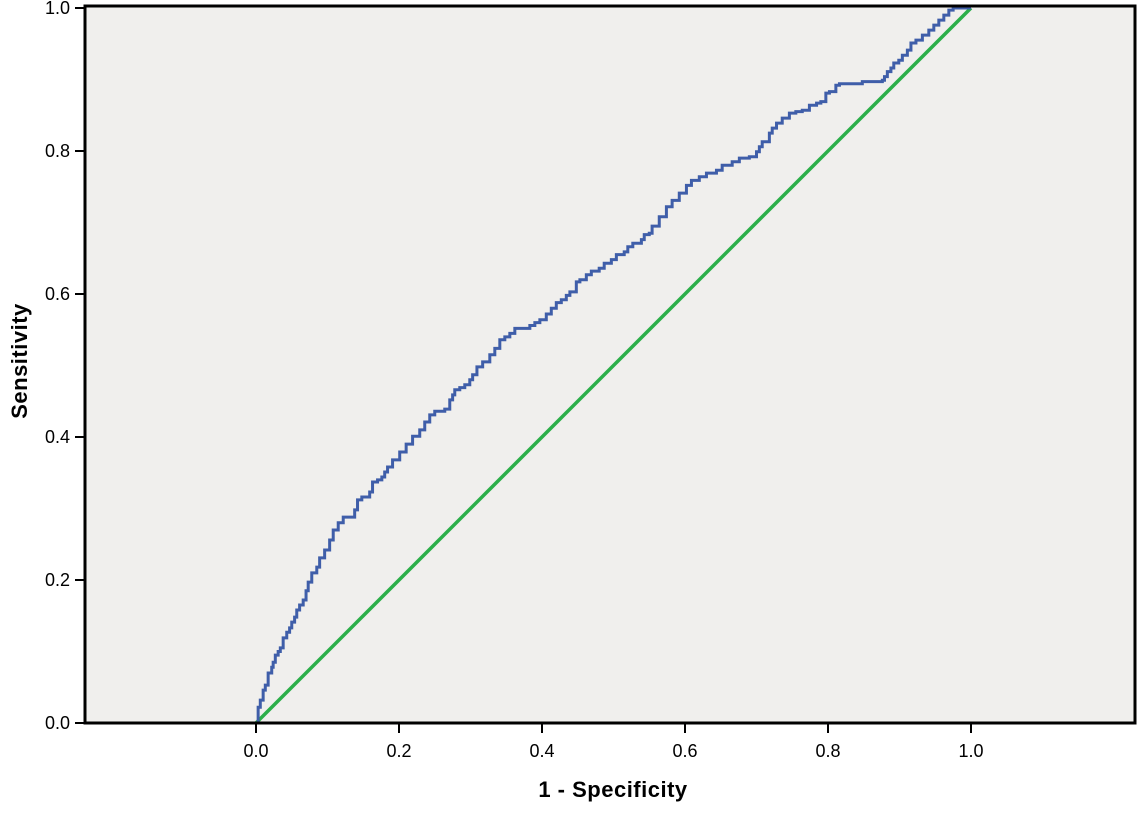 Image resolution: width=1140 pixels, height=814 pixels. I want to click on y-axis-tick-label: 0.8, so click(57, 151).